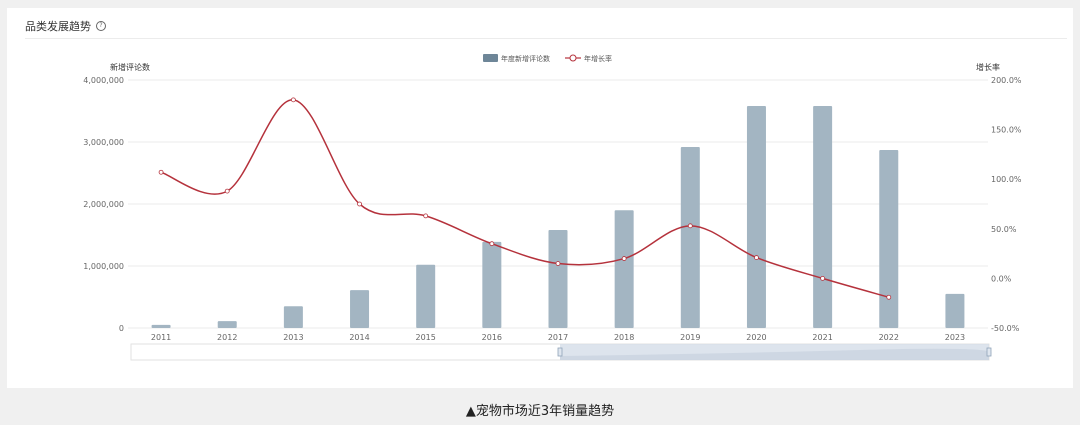  What do you see at coordinates (988, 67) in the screenshot?
I see `y-right-axis-title: 增长率` at bounding box center [988, 67].